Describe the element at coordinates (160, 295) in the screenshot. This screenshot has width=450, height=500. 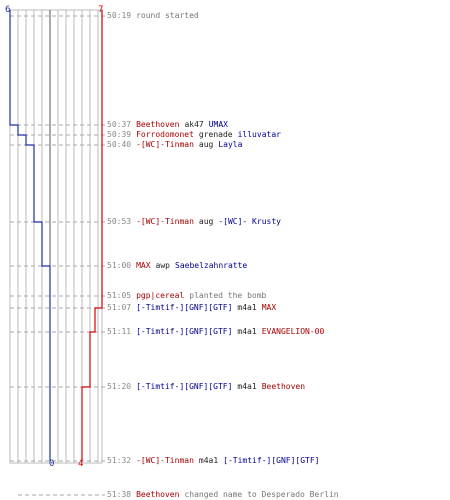
I see `player-name: pgp|cereal` at that location.